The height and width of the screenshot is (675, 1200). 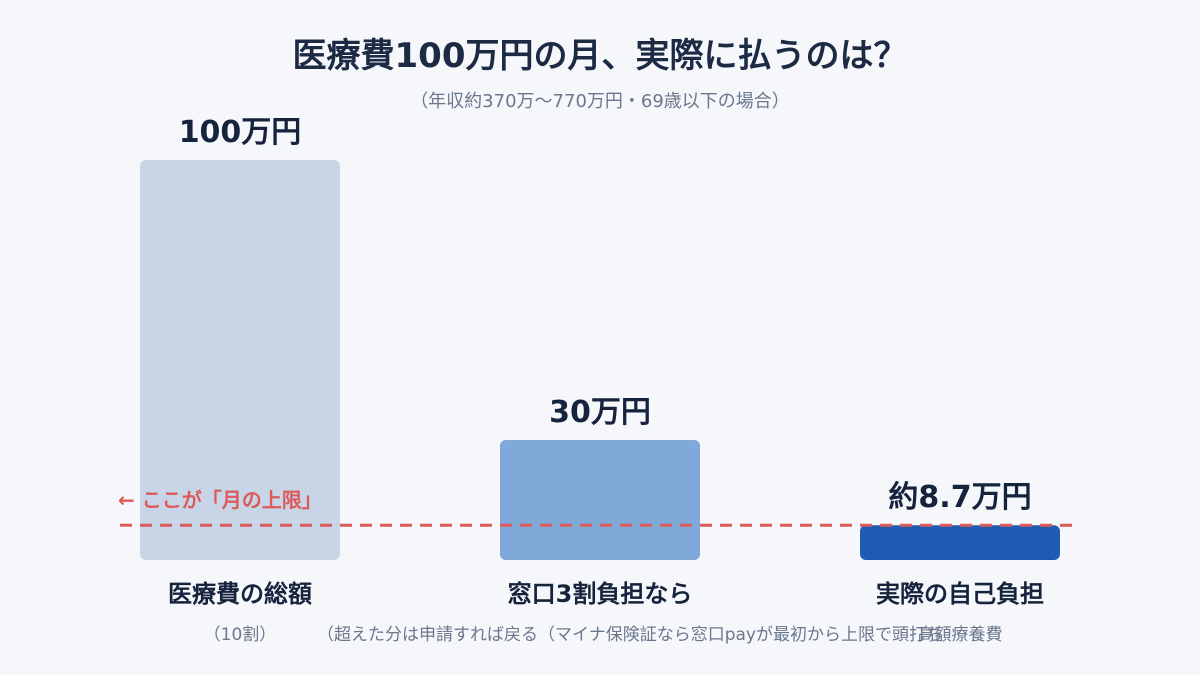 I want to click on category-note-2: （超えた分は申請すれば戻る（マイナ保険証なら窓口payが最初から上限で頭打ち, so click(x=630, y=635).